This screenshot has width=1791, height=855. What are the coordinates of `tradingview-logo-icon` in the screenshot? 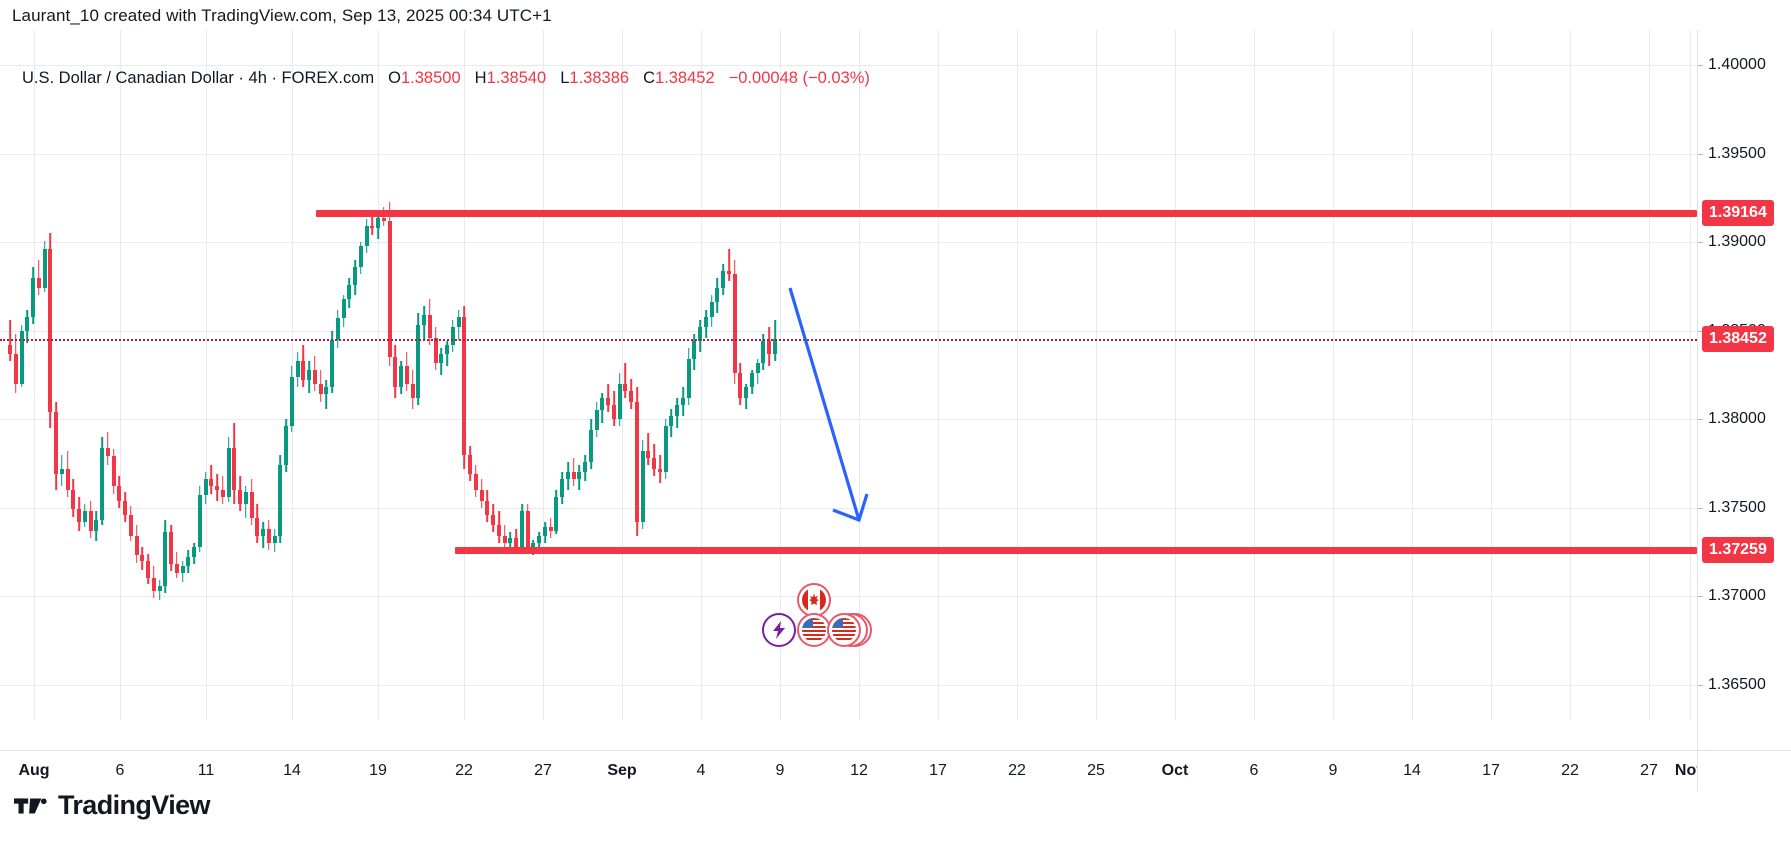 It's located at (30, 805).